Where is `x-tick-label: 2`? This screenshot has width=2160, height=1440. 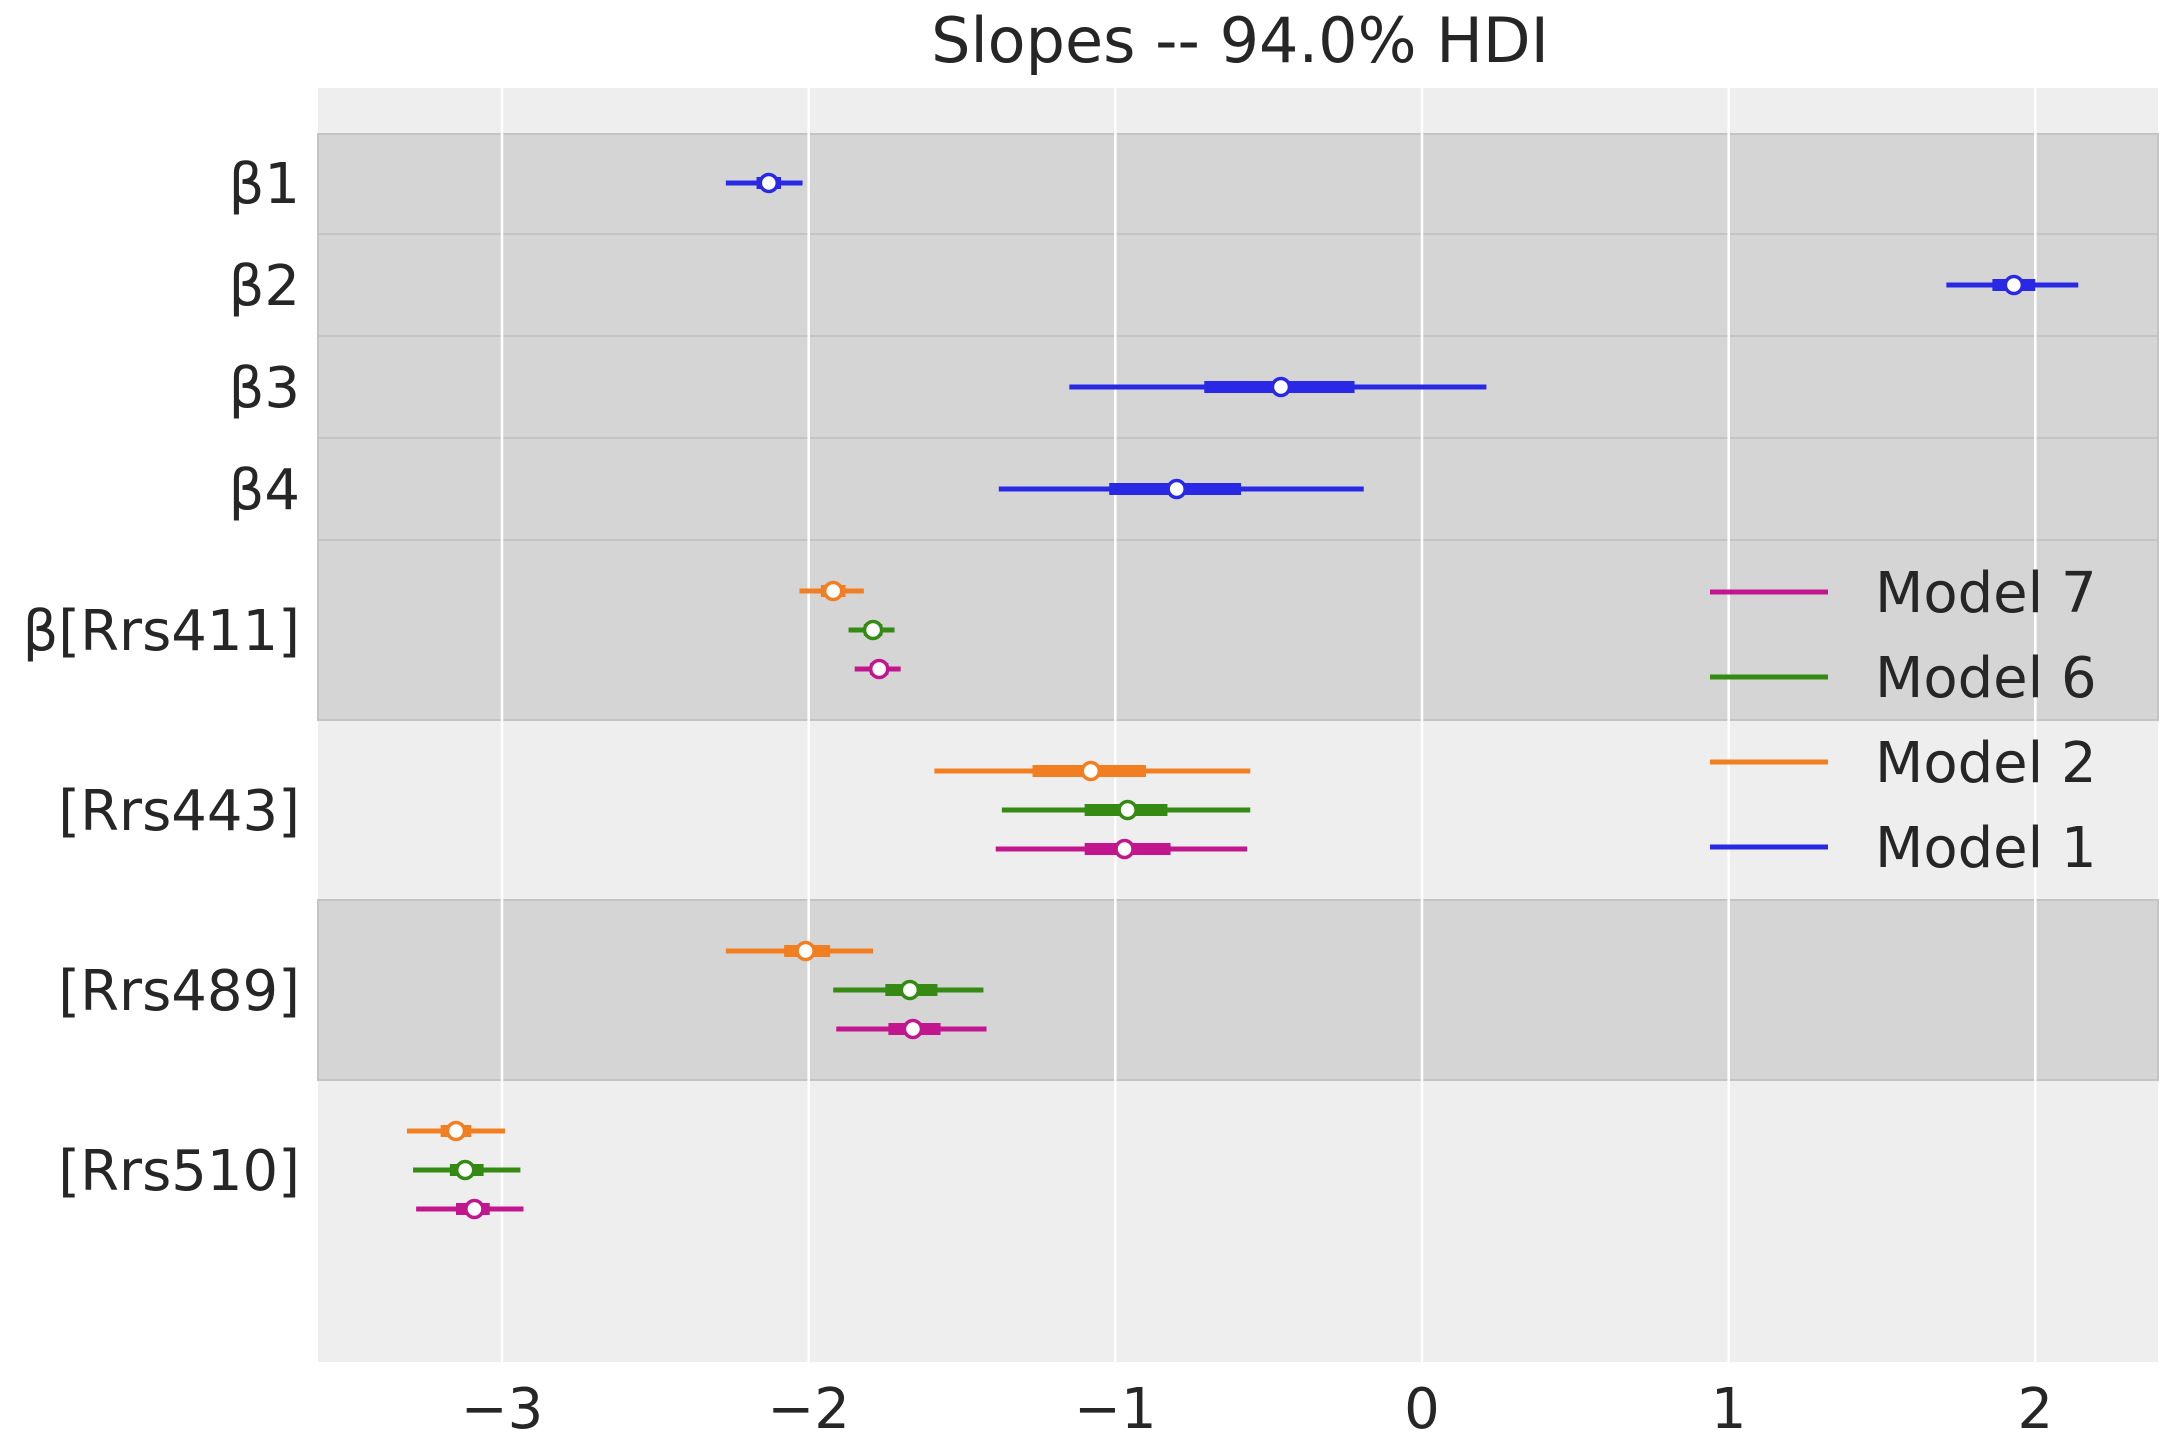 x-tick-label: 2 is located at coordinates (2036, 1408).